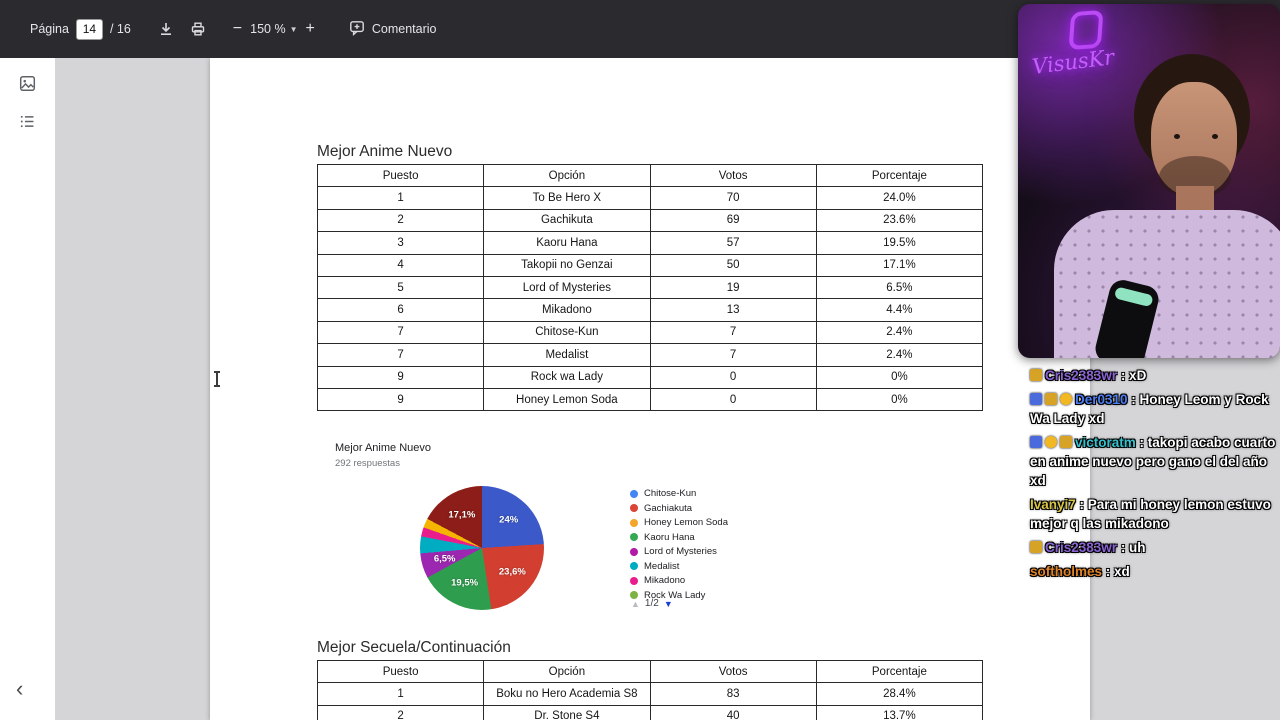  Describe the element at coordinates (650, 332) in the screenshot. I see `table-row: 7 Chitose-Kun 7 2.4%` at that location.